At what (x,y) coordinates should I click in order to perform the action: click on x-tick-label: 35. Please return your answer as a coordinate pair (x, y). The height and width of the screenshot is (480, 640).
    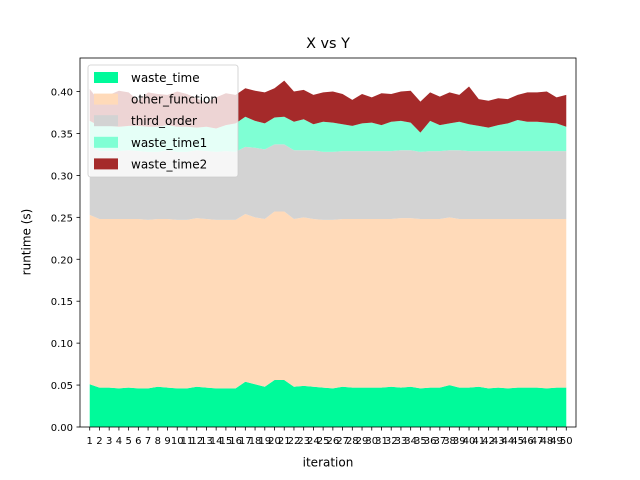
    Looking at the image, I should click on (420, 441).